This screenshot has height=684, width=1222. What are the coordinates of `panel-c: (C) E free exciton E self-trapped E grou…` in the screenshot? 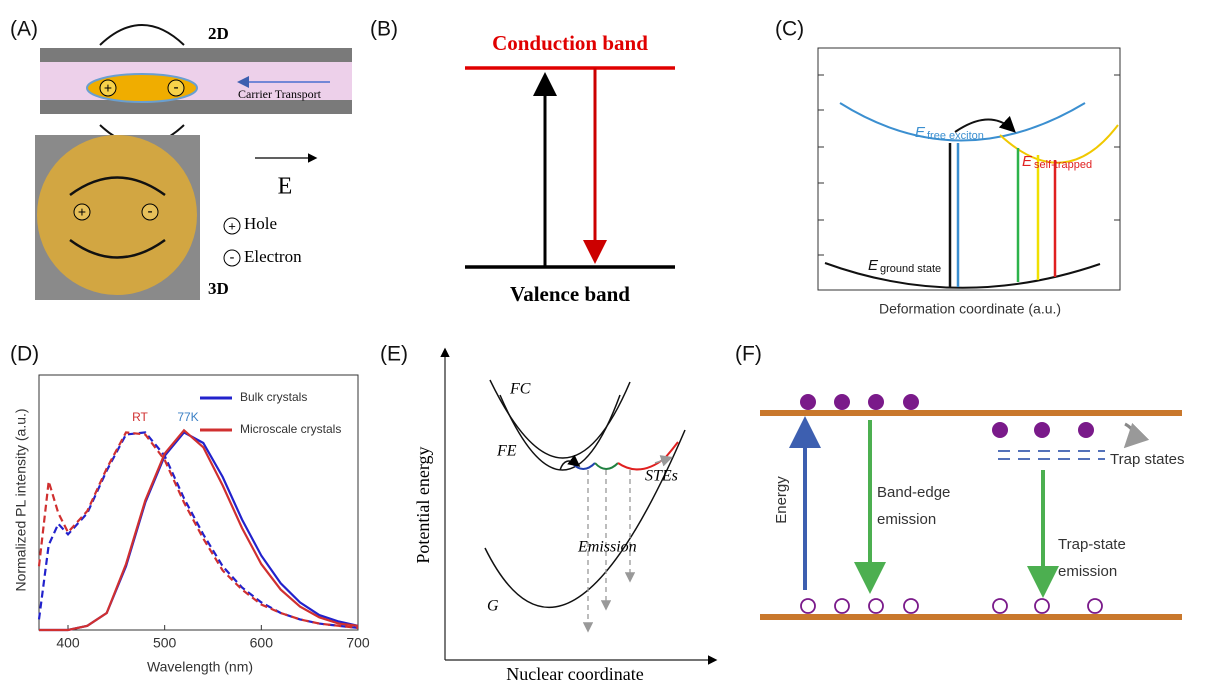 It's located at (948, 167).